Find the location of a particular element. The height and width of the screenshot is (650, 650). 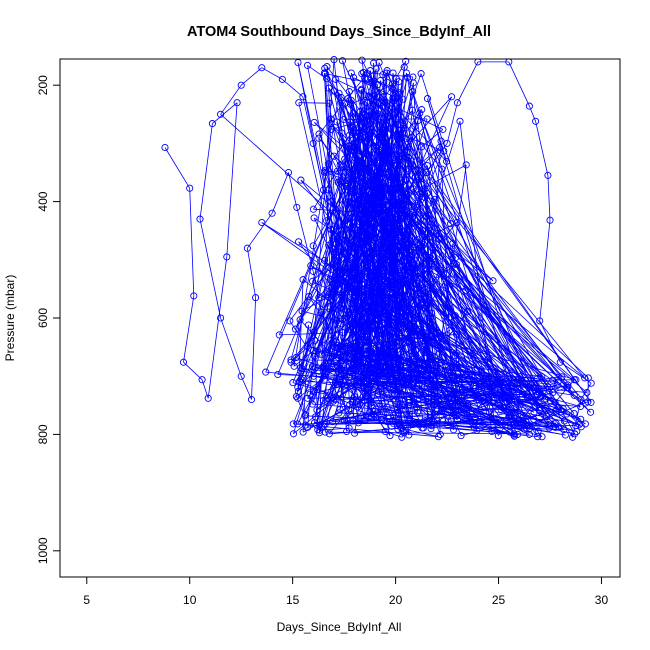

y-axis-label: Pressure (mbar) is located at coordinates (10, 318).